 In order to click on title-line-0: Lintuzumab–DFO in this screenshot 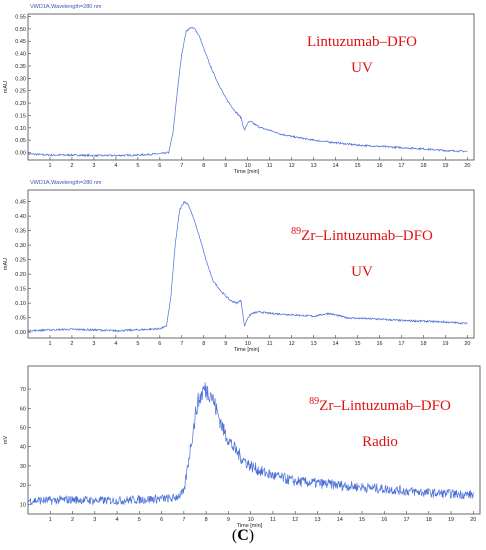, I will do `click(362, 42)`.